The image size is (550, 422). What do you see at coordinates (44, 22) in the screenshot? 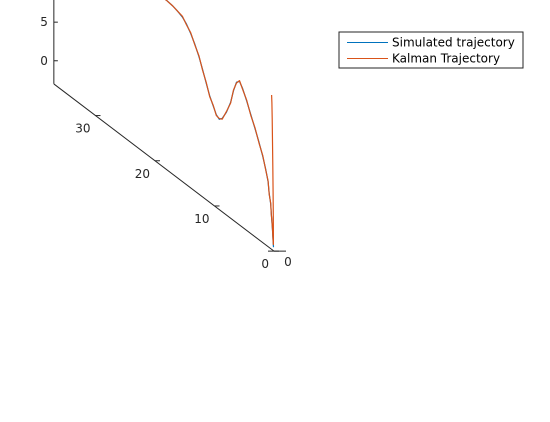
I see `z-tick-label-5: 5` at bounding box center [44, 22].